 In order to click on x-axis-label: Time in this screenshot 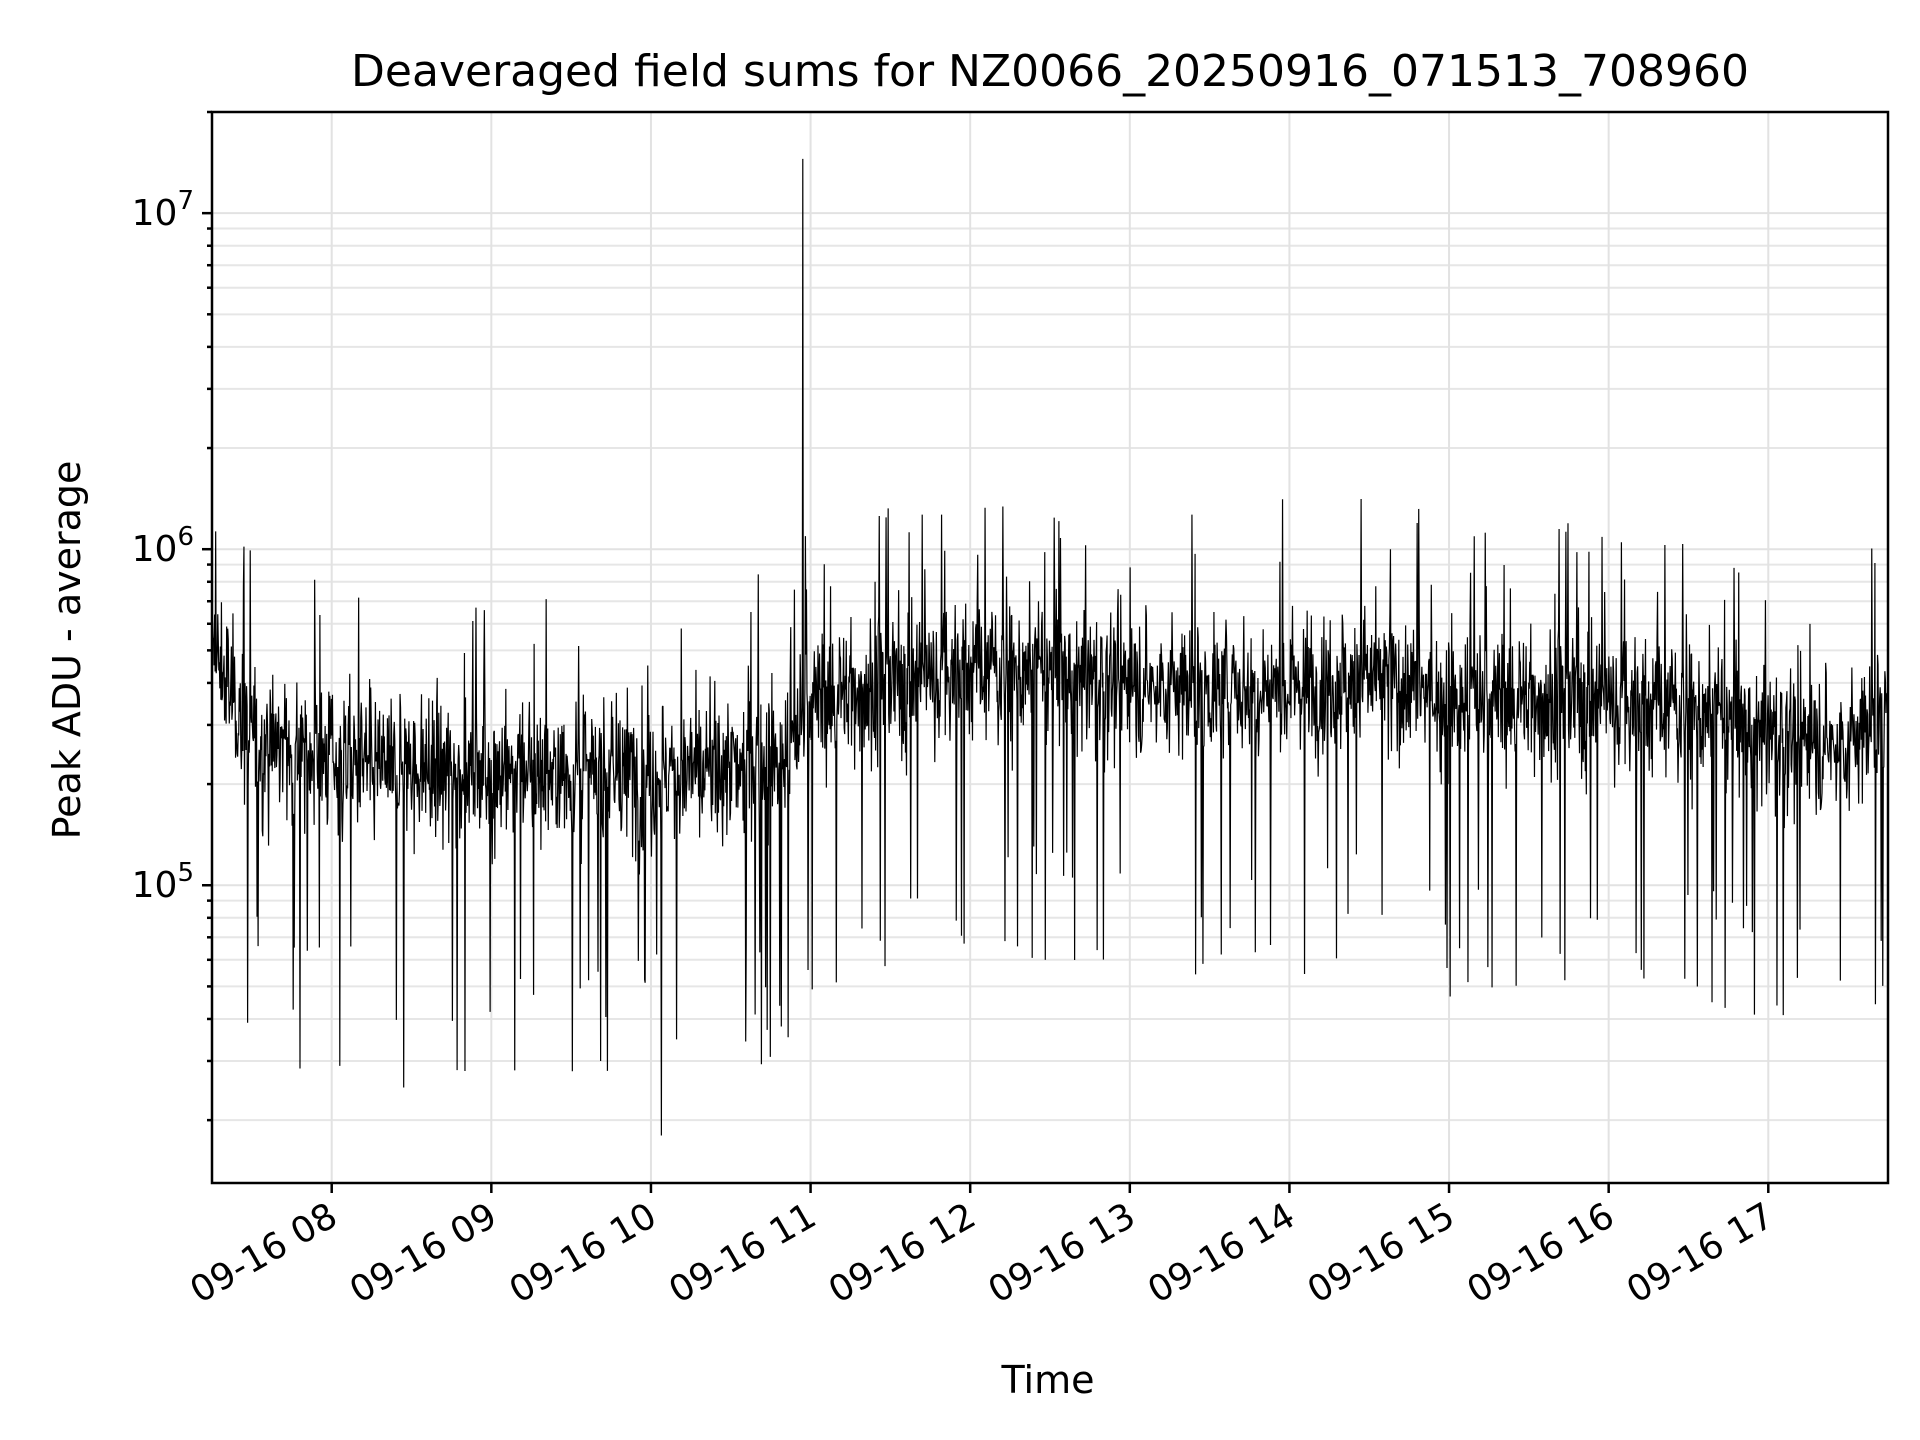, I will do `click(1048, 1380)`.